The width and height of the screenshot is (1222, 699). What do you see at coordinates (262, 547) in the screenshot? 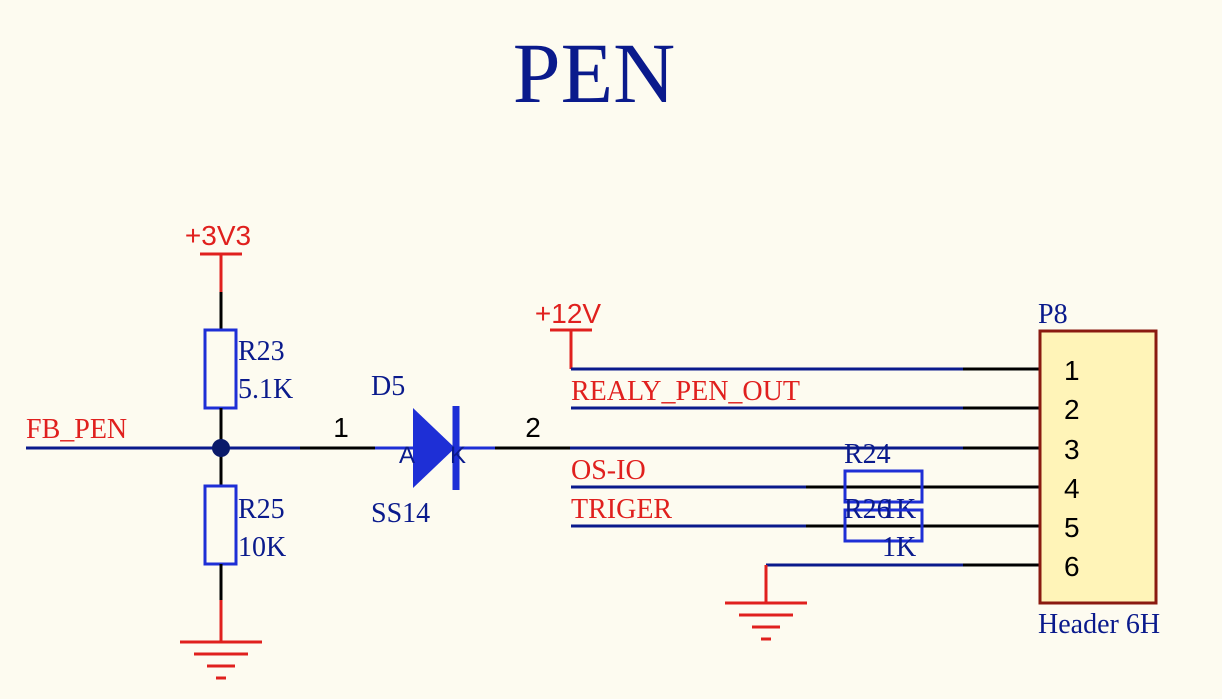
I see `r25-value: 10K` at bounding box center [262, 547].